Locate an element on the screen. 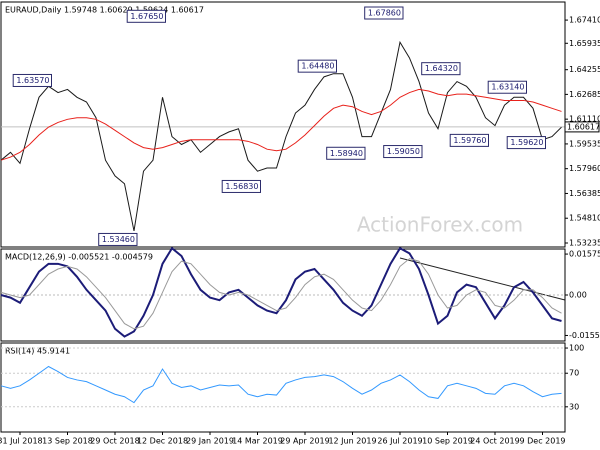  annotation-label: 1.67650 is located at coordinates (146, 16).